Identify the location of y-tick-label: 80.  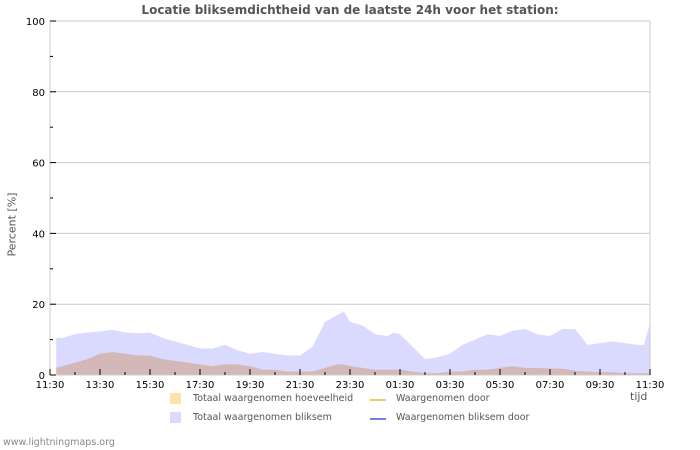
(38, 93).